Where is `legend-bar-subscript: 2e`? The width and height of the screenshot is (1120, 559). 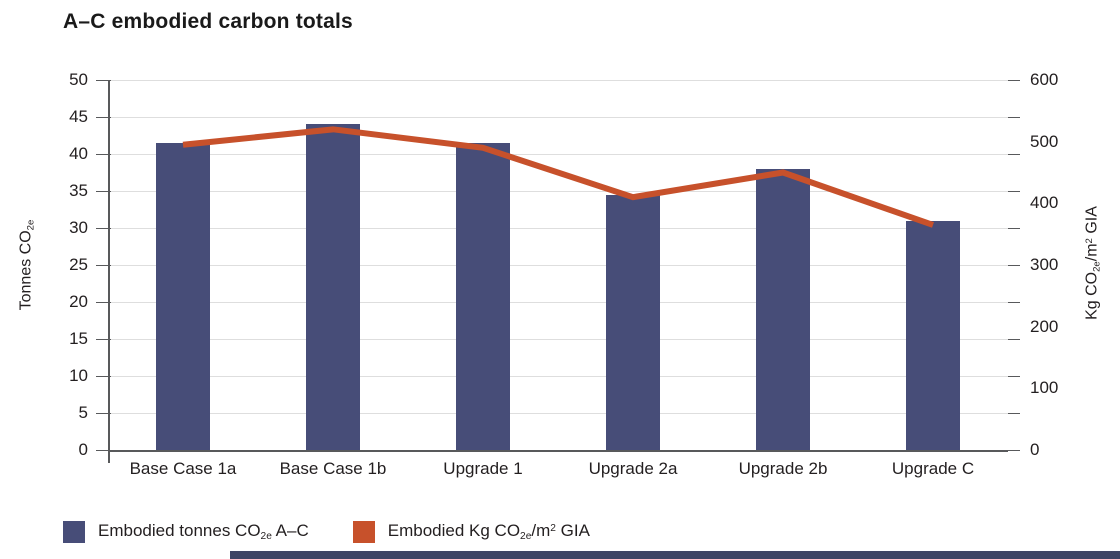
legend-bar-subscript: 2e is located at coordinates (266, 537).